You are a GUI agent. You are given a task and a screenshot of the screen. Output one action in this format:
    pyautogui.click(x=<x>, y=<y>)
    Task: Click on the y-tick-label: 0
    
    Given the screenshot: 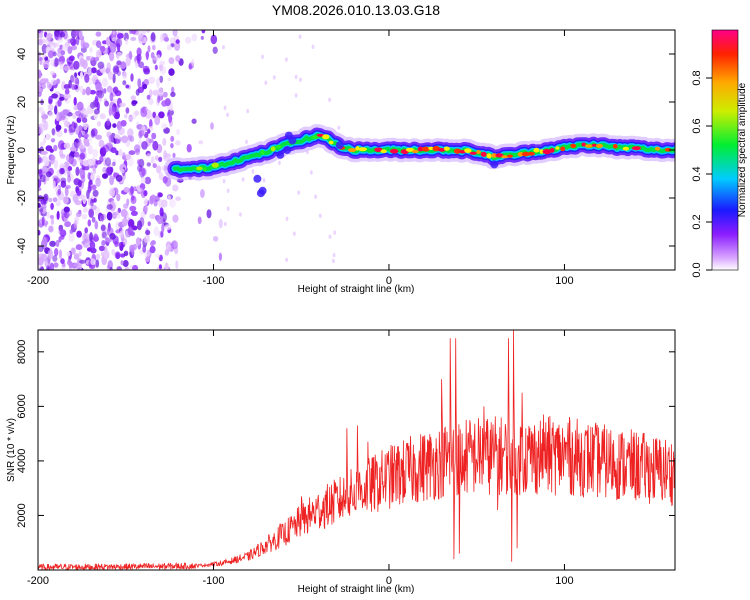 What is the action you would take?
    pyautogui.click(x=22, y=150)
    